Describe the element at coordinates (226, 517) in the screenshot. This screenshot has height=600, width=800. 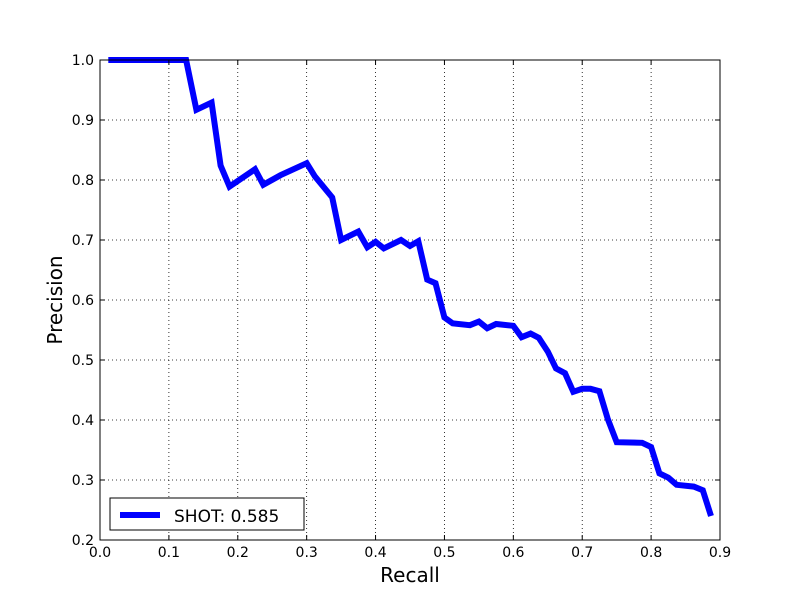
I see `legend-entry: SHOT: 0.585` at that location.